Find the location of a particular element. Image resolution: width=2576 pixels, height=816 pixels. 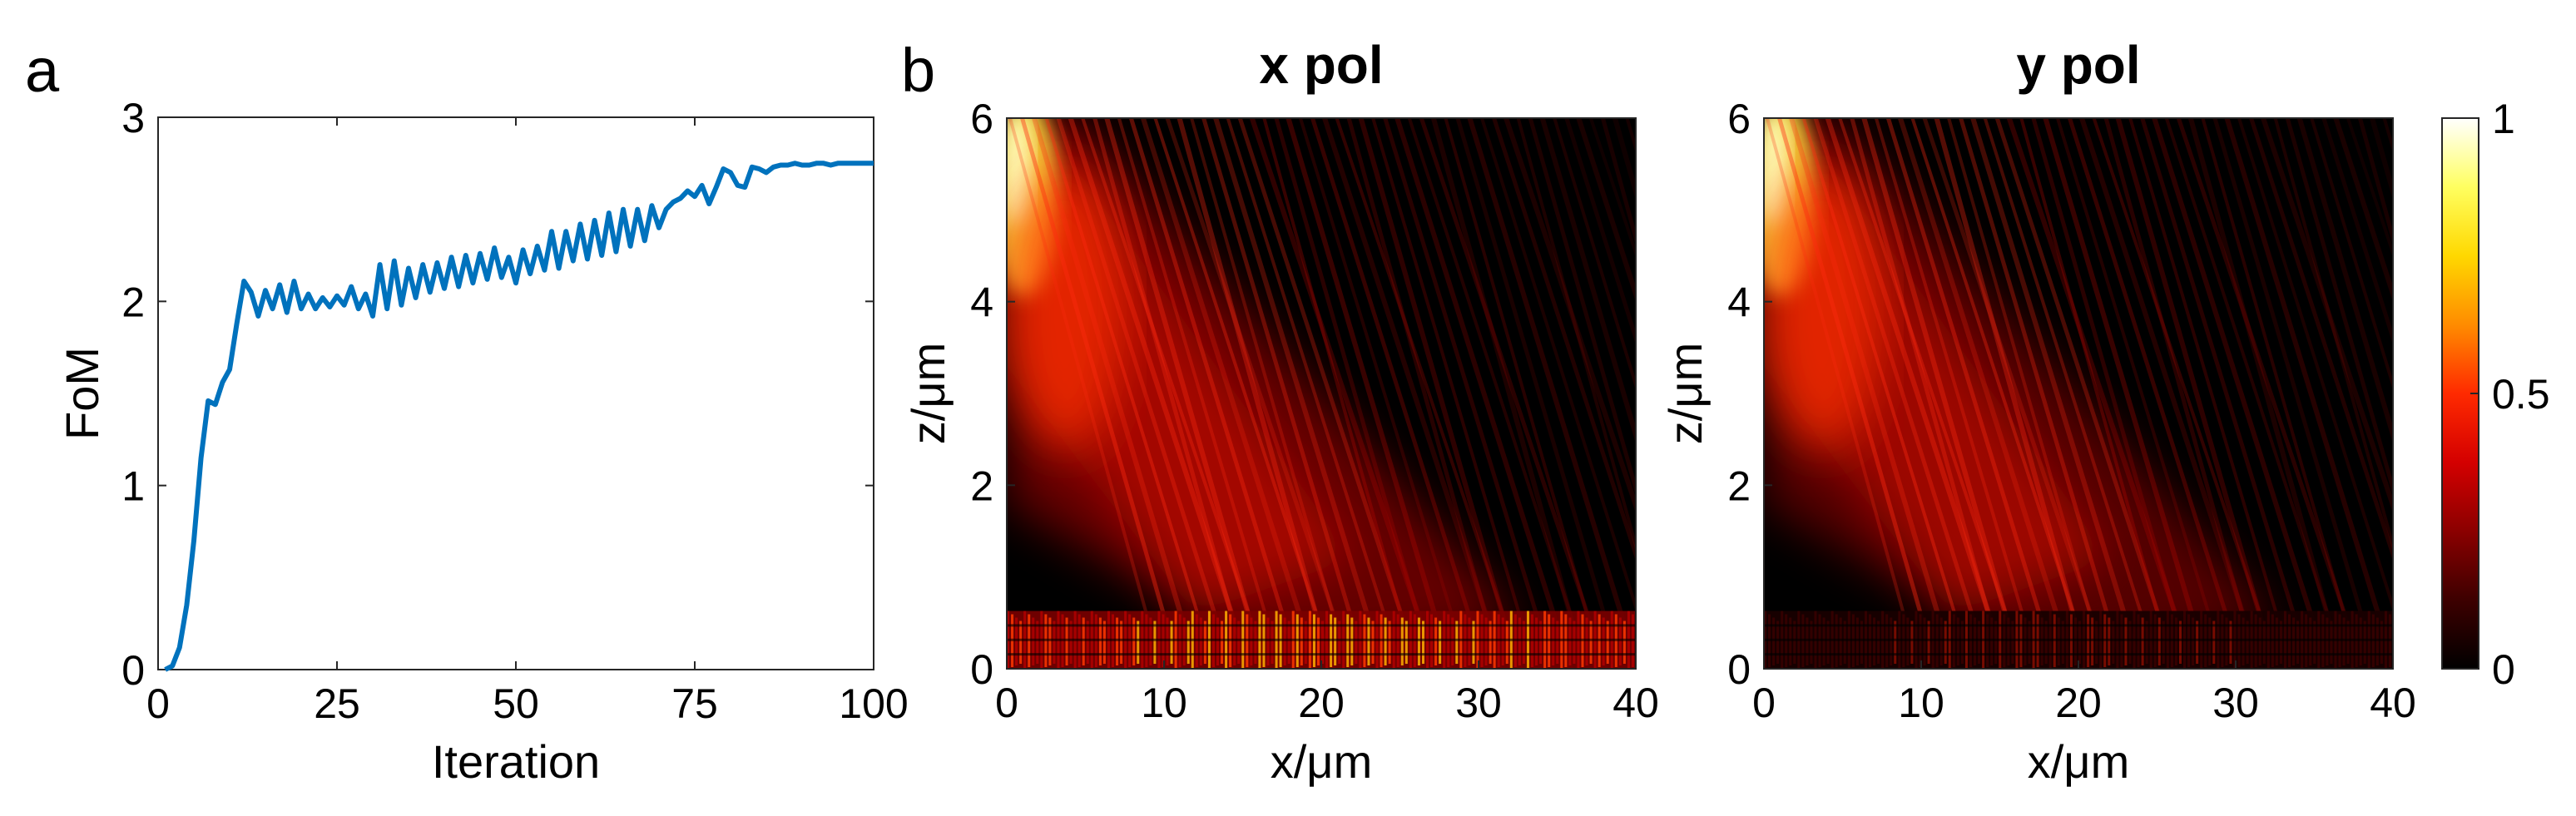

x-axis-label-xpol: x/μm is located at coordinates (1322, 761).